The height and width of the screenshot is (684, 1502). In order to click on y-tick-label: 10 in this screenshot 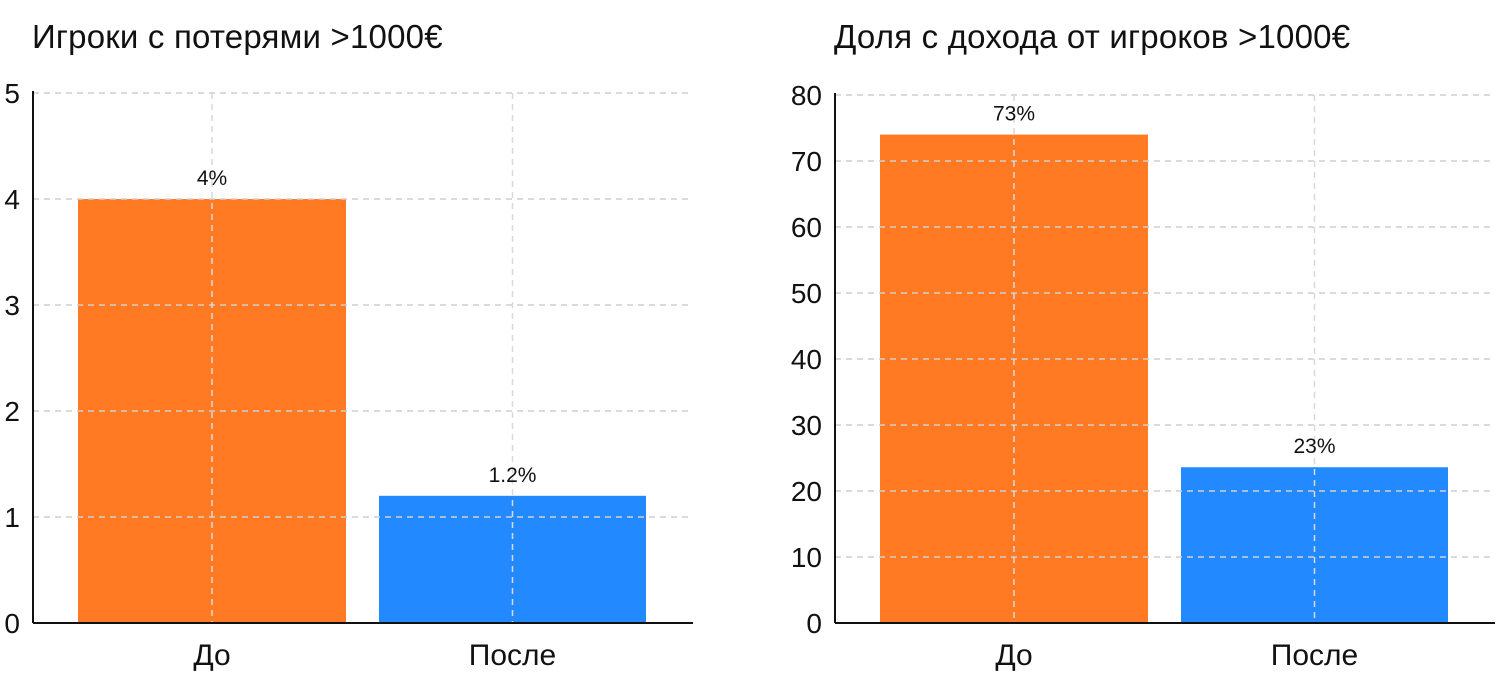, I will do `click(806, 557)`.